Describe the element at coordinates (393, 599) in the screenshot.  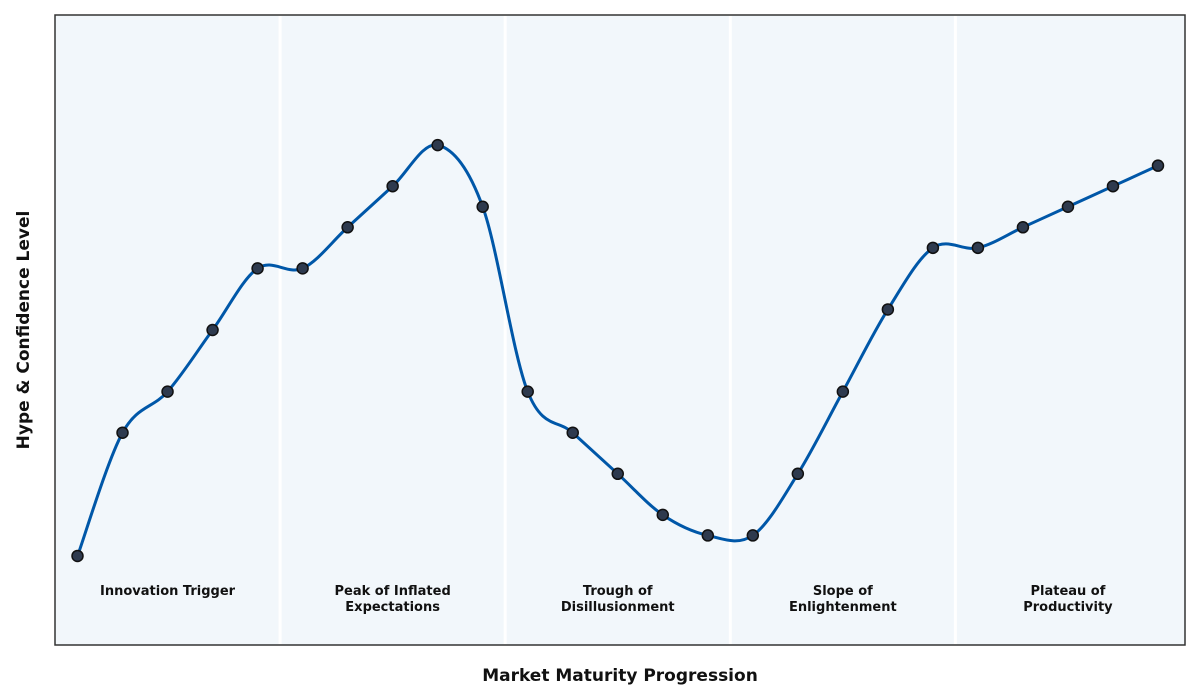
I see `phase-label: Peak of Inflated Expectations` at that location.